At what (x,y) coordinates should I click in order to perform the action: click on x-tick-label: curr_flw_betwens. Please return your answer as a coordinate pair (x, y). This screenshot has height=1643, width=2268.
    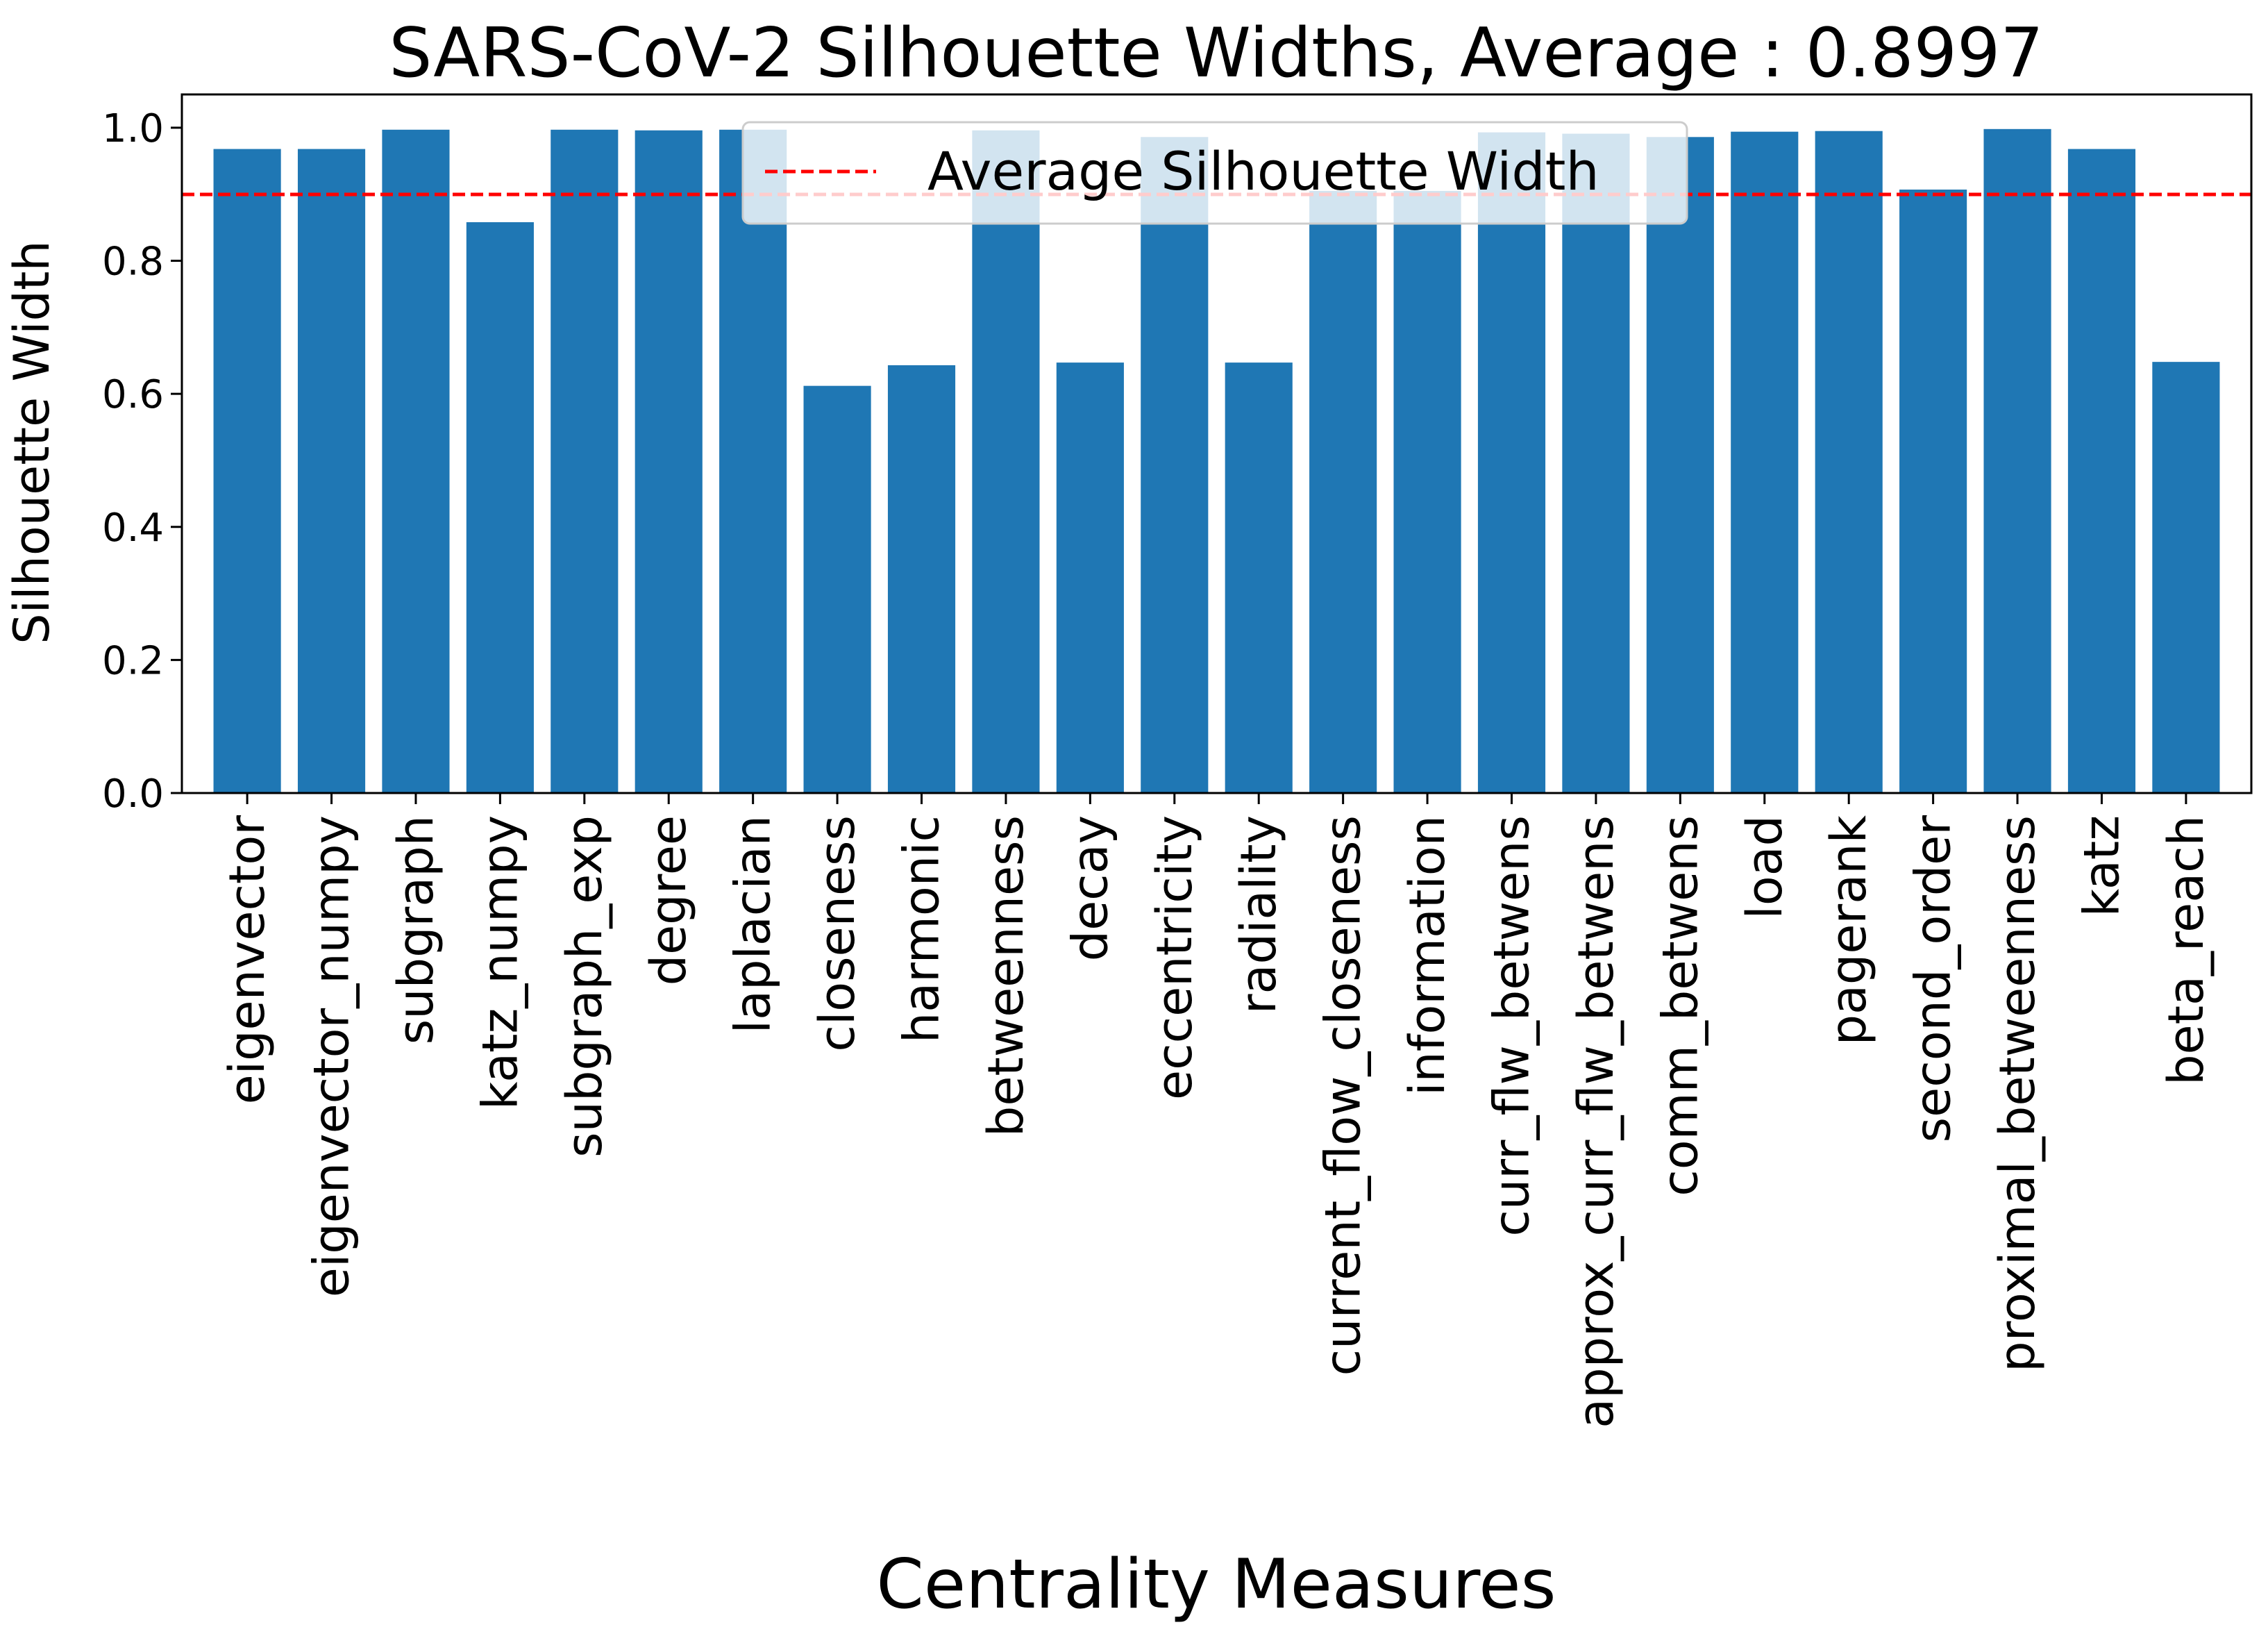
    Looking at the image, I should click on (1511, 1026).